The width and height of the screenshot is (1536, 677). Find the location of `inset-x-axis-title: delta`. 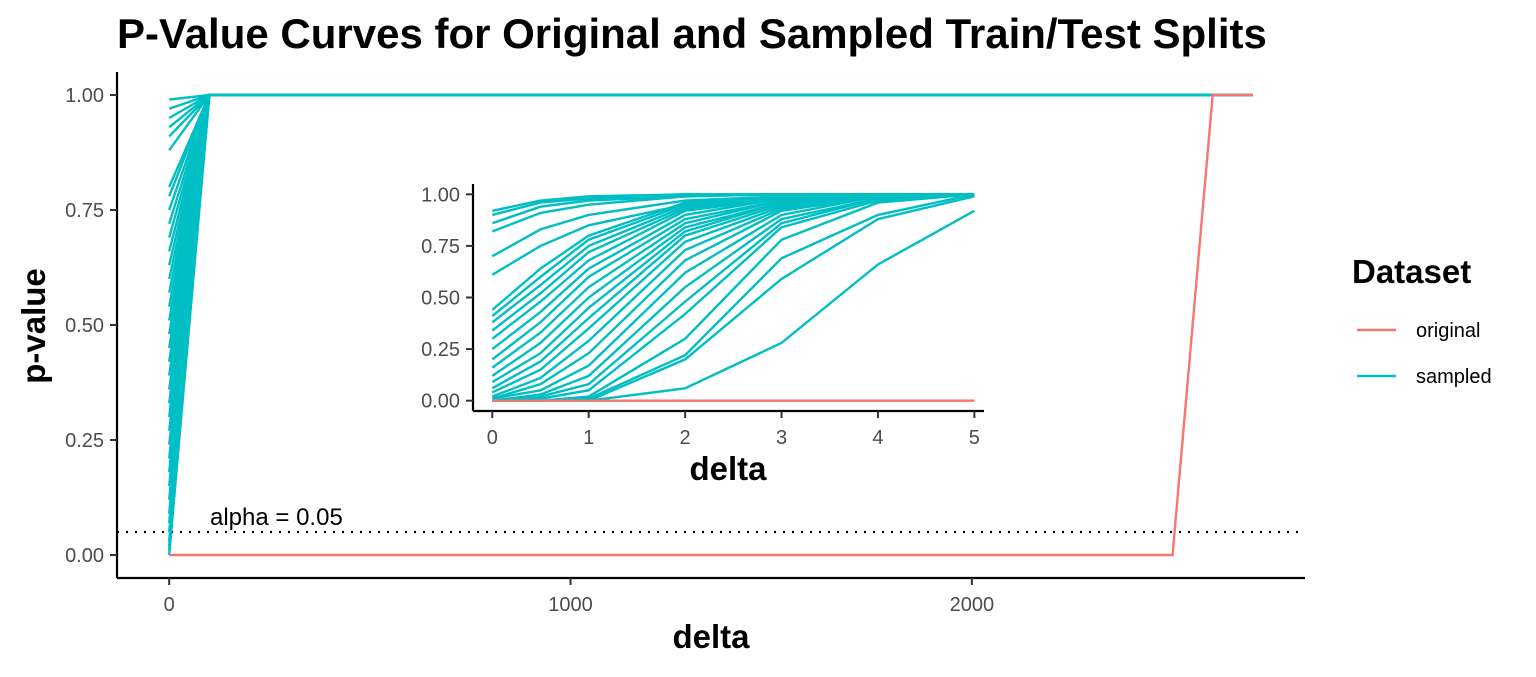

inset-x-axis-title: delta is located at coordinates (728, 468).